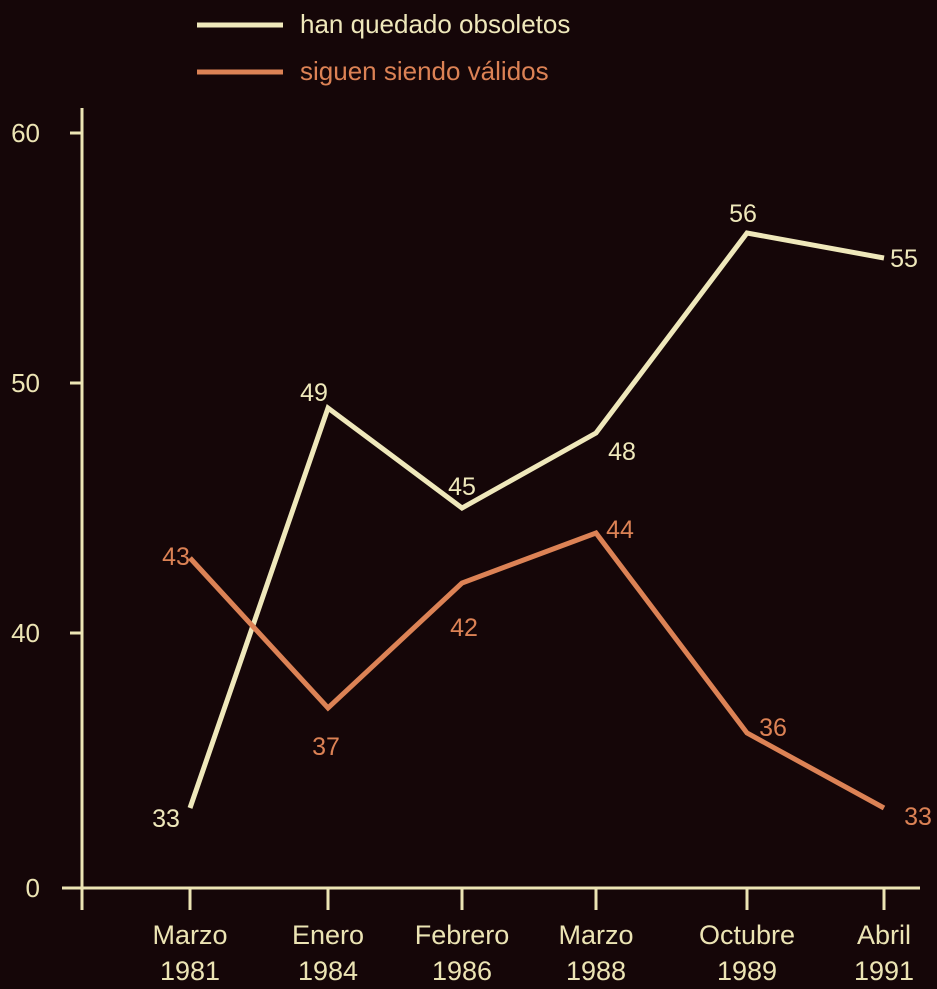 The height and width of the screenshot is (989, 937). What do you see at coordinates (33, 888) in the screenshot?
I see `y-tick-label: 0` at bounding box center [33, 888].